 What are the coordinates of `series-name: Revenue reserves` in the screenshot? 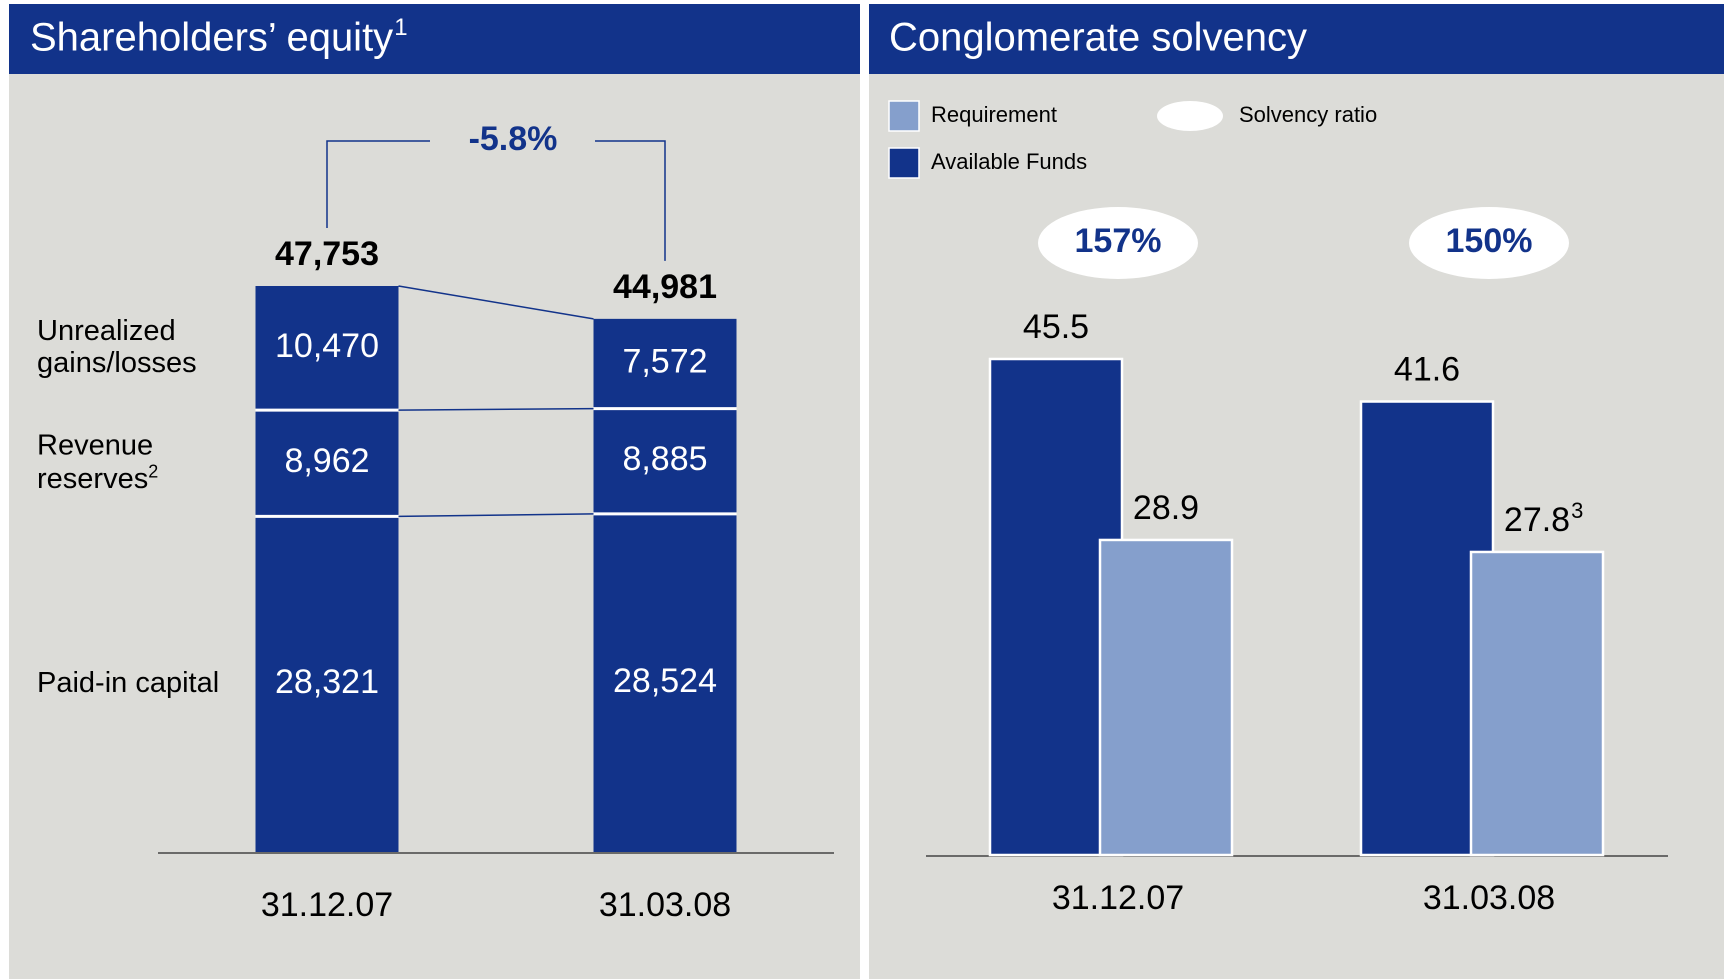 It's located at (95, 462).